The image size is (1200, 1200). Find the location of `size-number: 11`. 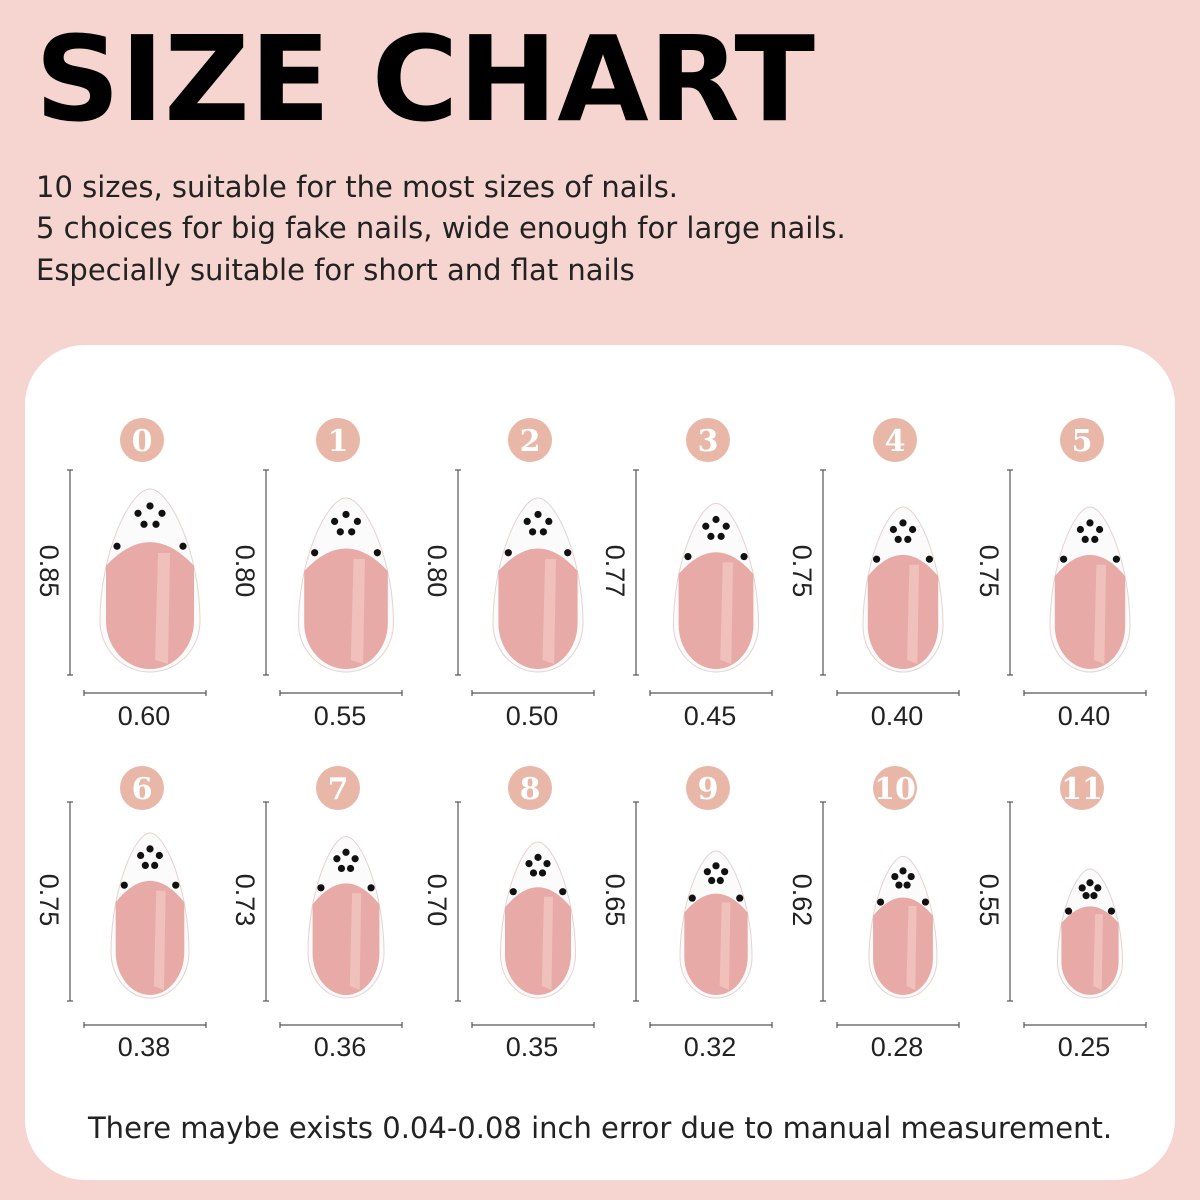

size-number: 11 is located at coordinates (1082, 789).